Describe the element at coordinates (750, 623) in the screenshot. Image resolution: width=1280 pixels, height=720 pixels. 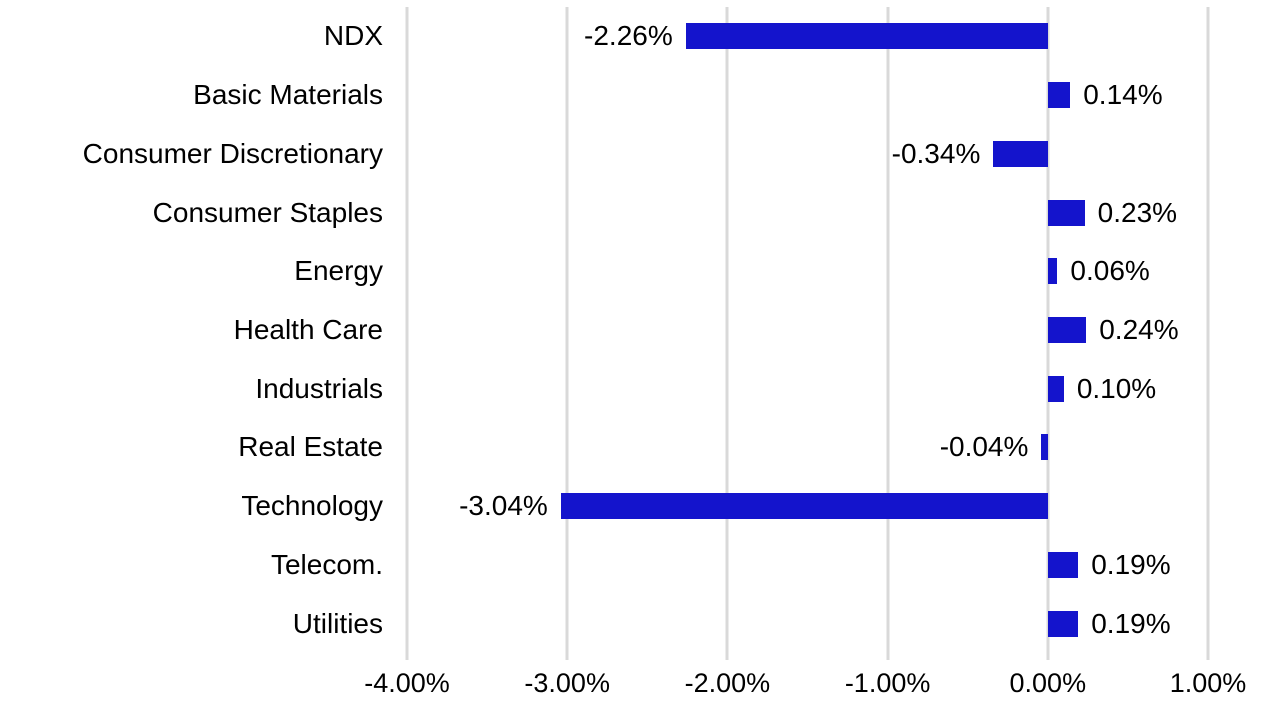
I see `chart-row: Utilities 0.19%` at that location.